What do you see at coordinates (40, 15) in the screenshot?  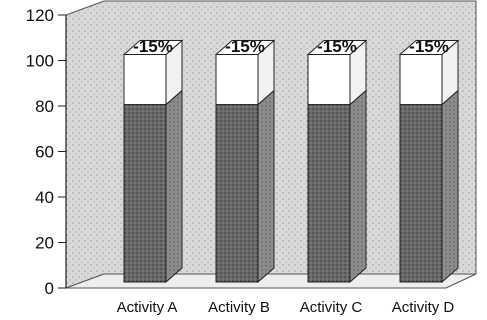 I see `y-tick-label: 120` at bounding box center [40, 15].